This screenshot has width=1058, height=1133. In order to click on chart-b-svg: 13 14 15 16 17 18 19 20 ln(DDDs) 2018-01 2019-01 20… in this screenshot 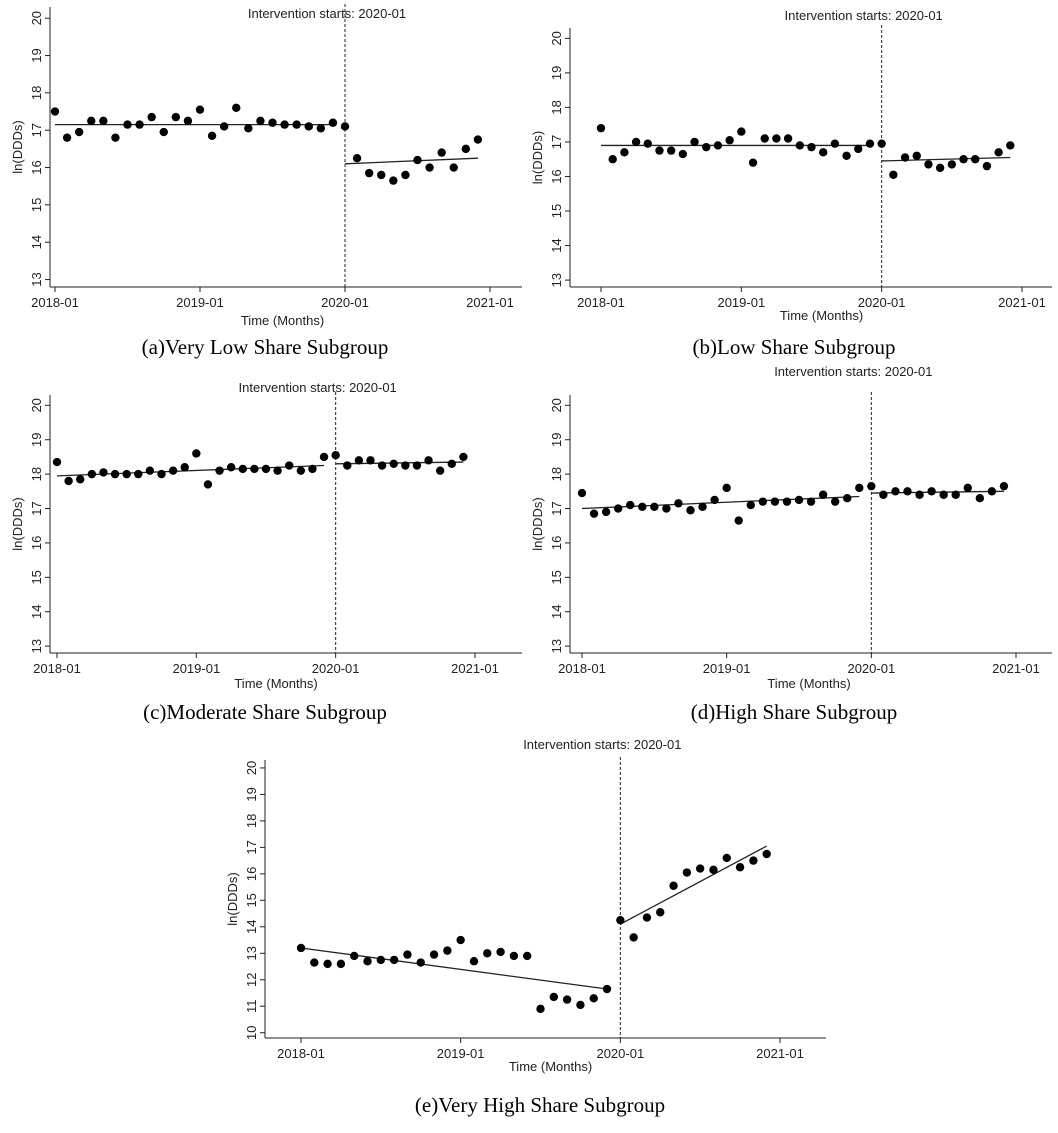, I will do `click(791, 165)`.